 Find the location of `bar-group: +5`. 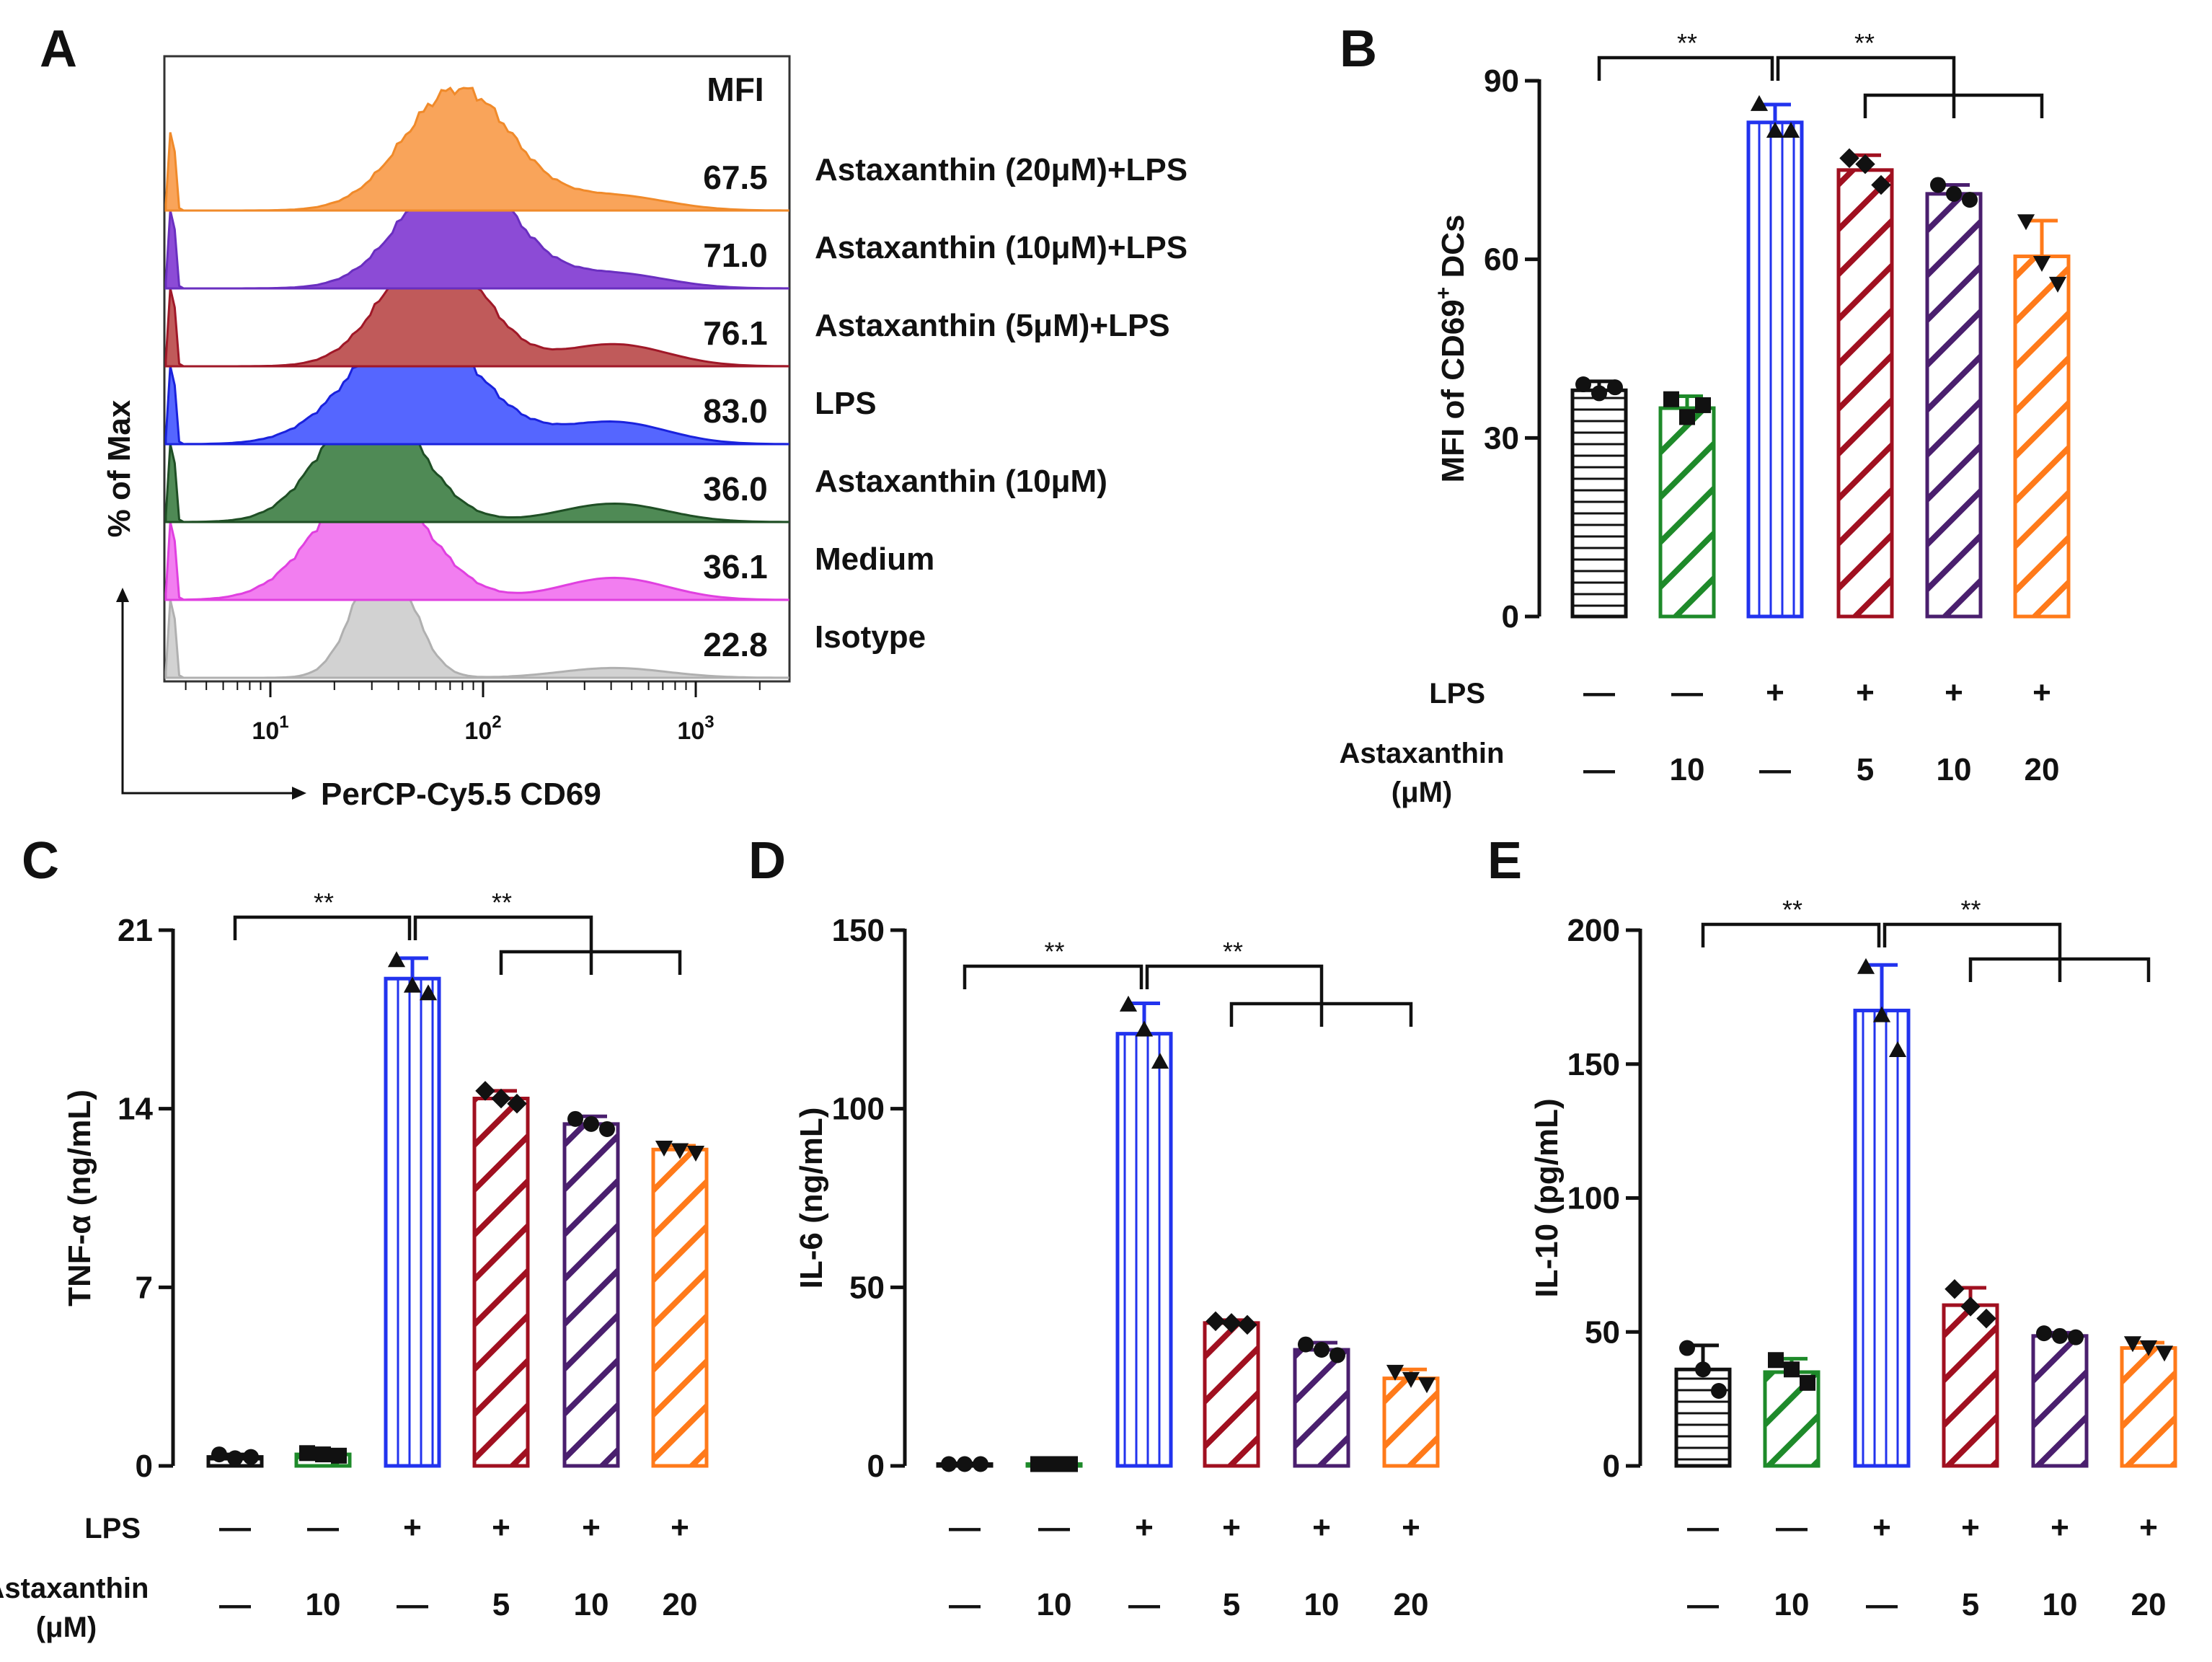

bar-group: +5 is located at coordinates (501, 1351).